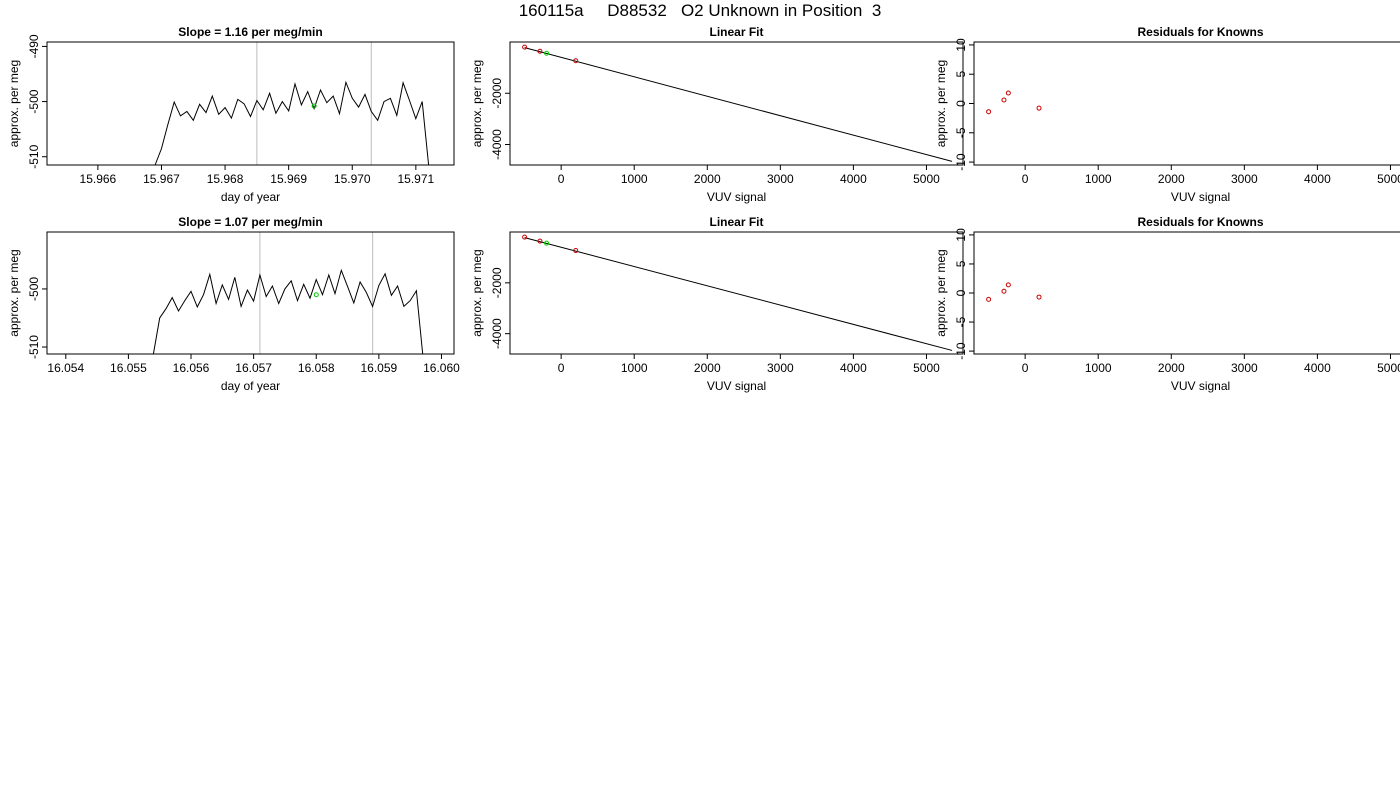 The height and width of the screenshot is (800, 1400). What do you see at coordinates (65, 368) in the screenshot?
I see `x-tick-label: 16.054` at bounding box center [65, 368].